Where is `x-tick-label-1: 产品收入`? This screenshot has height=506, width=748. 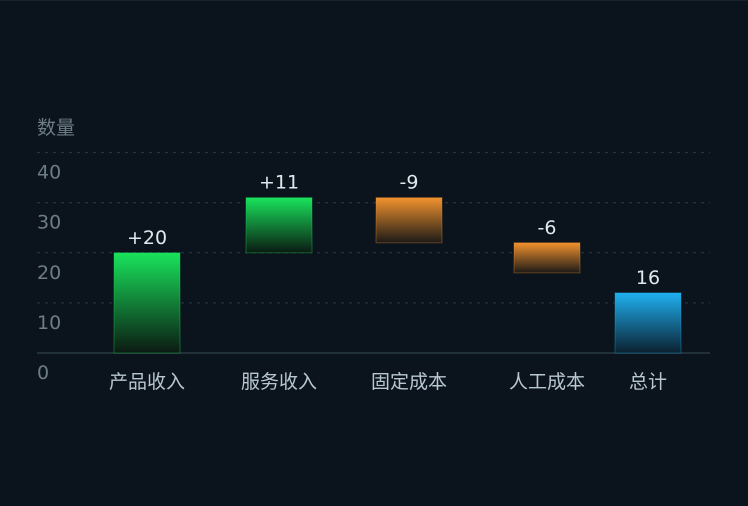 x-tick-label-1: 产品收入 is located at coordinates (147, 382).